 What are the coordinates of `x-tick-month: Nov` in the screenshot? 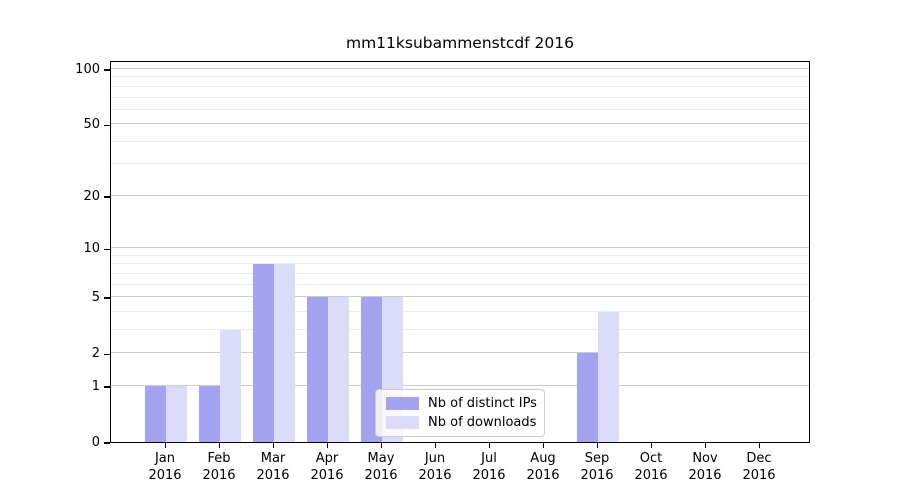 It's located at (705, 458).